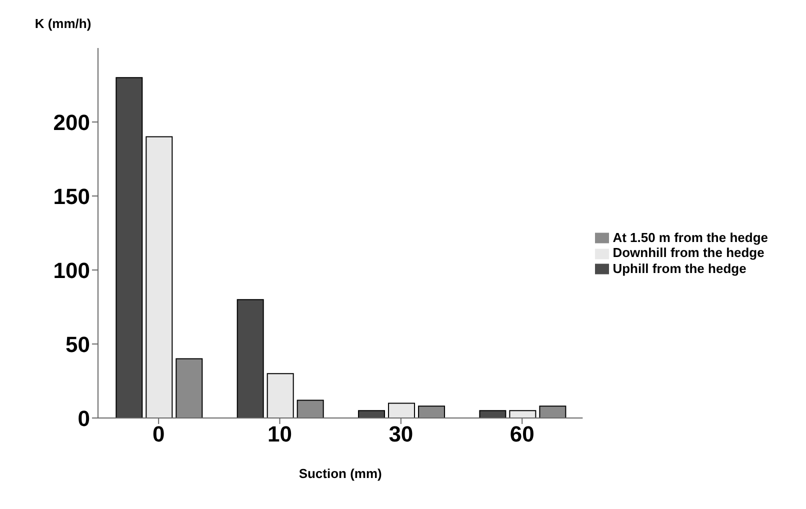  I want to click on legend-label: Uphill from the hedge, so click(679, 268).